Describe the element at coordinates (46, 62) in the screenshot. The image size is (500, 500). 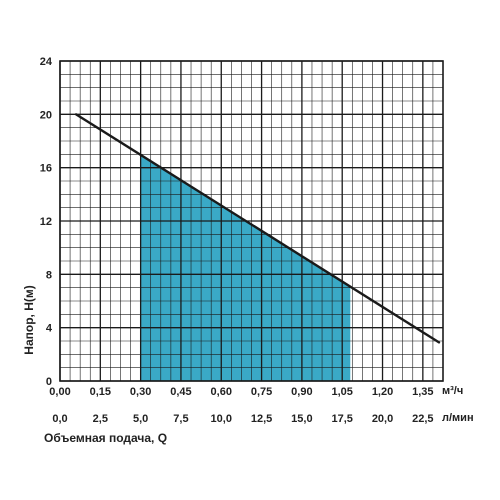
I see `y-tick-label: 24` at that location.